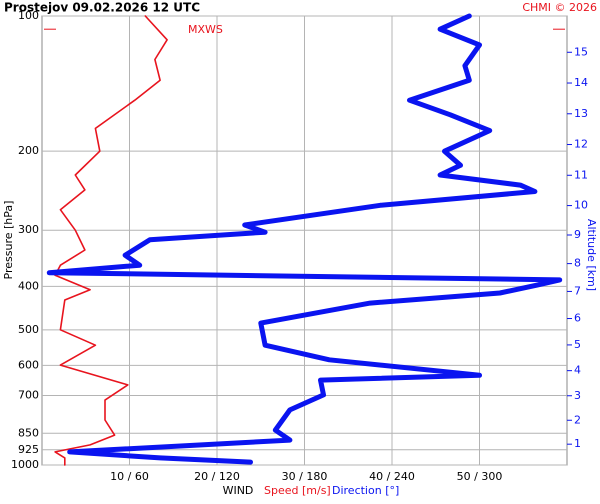  What do you see at coordinates (25, 464) in the screenshot?
I see `y-tick-label: 1000` at bounding box center [25, 464].